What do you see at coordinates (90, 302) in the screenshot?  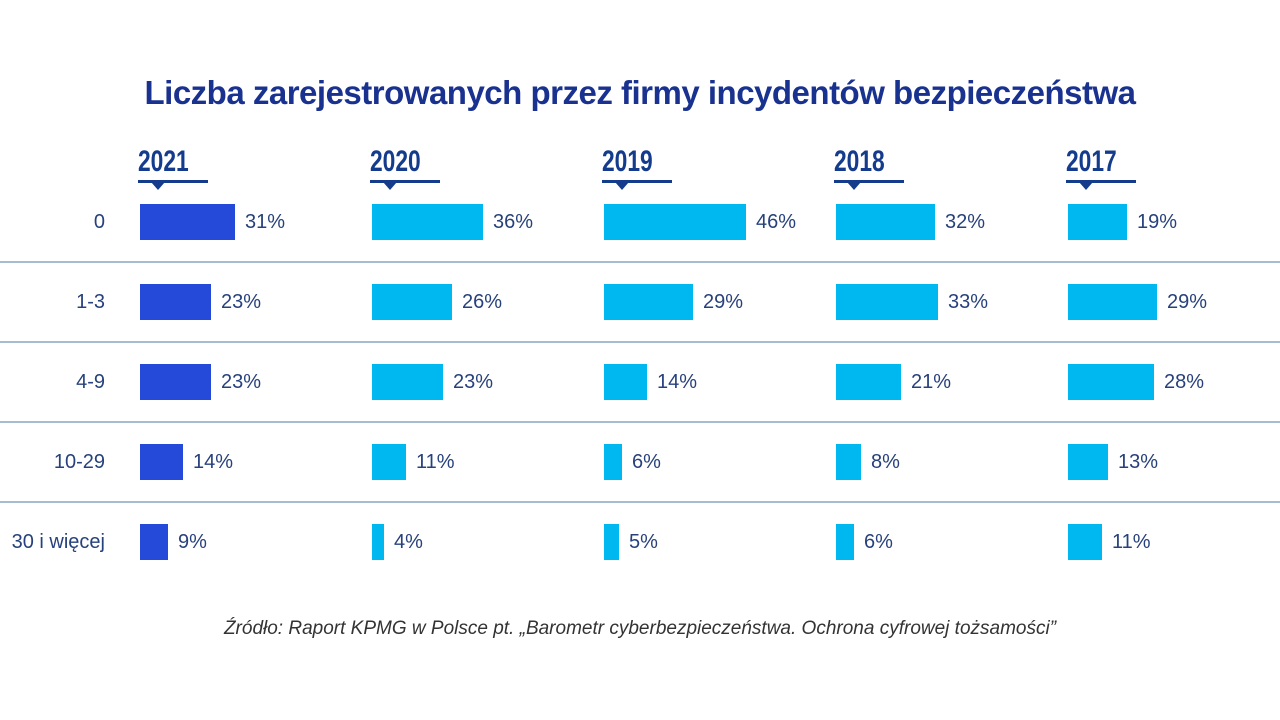 I see `row-label: 1-3` at bounding box center [90, 302].